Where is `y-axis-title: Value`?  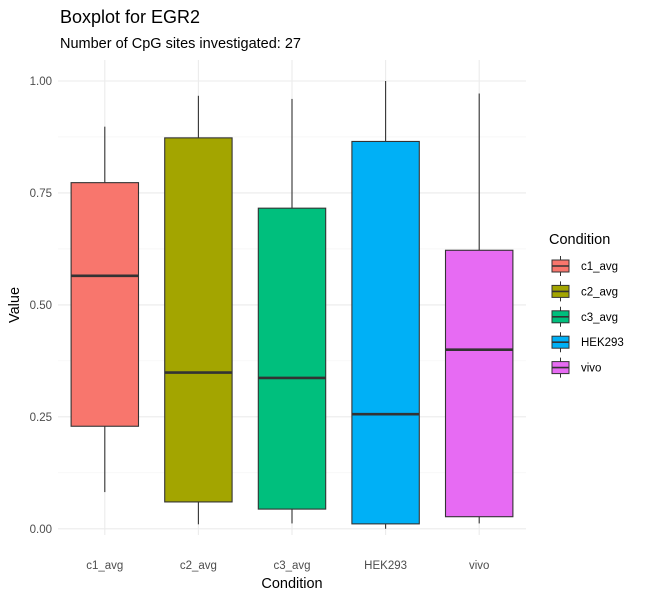
y-axis-title: Value is located at coordinates (15, 305).